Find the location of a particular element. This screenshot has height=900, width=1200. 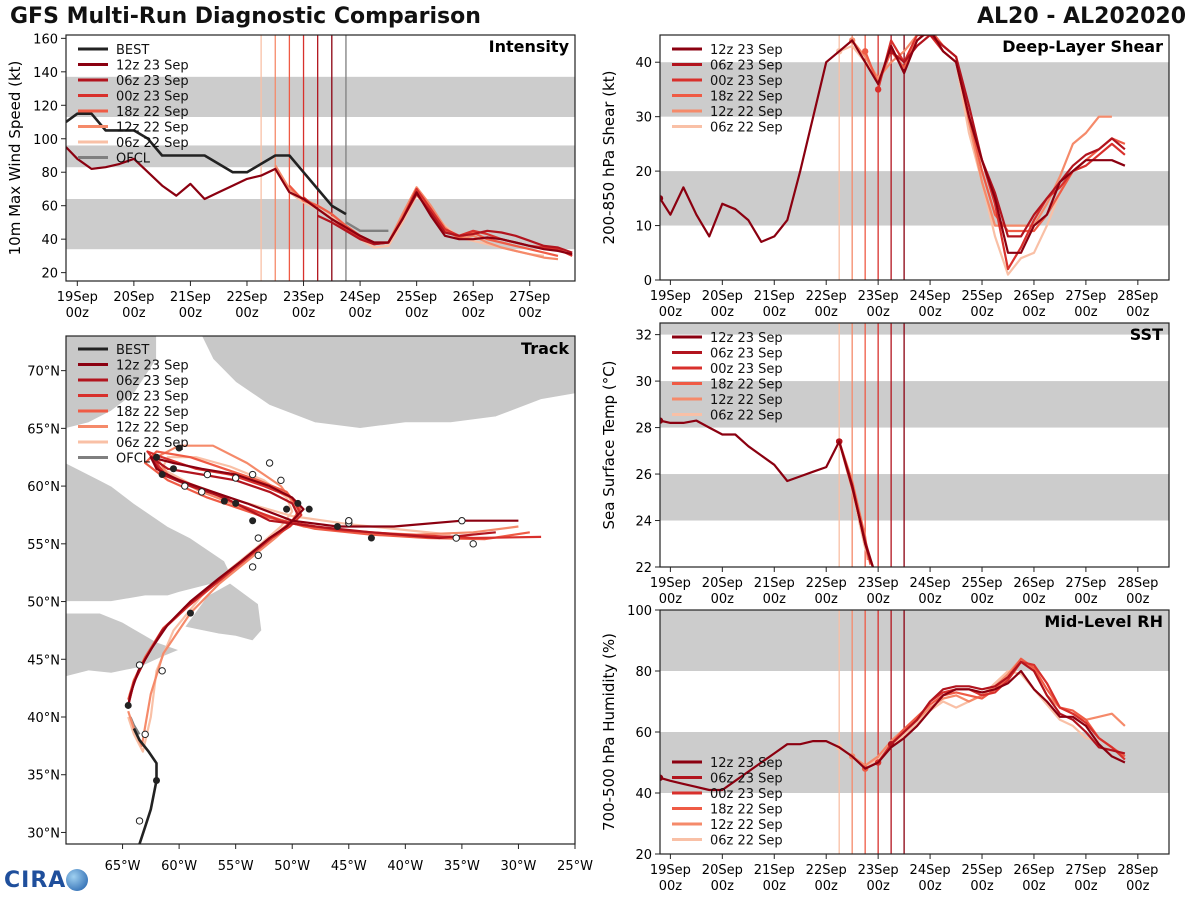

y-tick-label: 35°N is located at coordinates (43, 776).